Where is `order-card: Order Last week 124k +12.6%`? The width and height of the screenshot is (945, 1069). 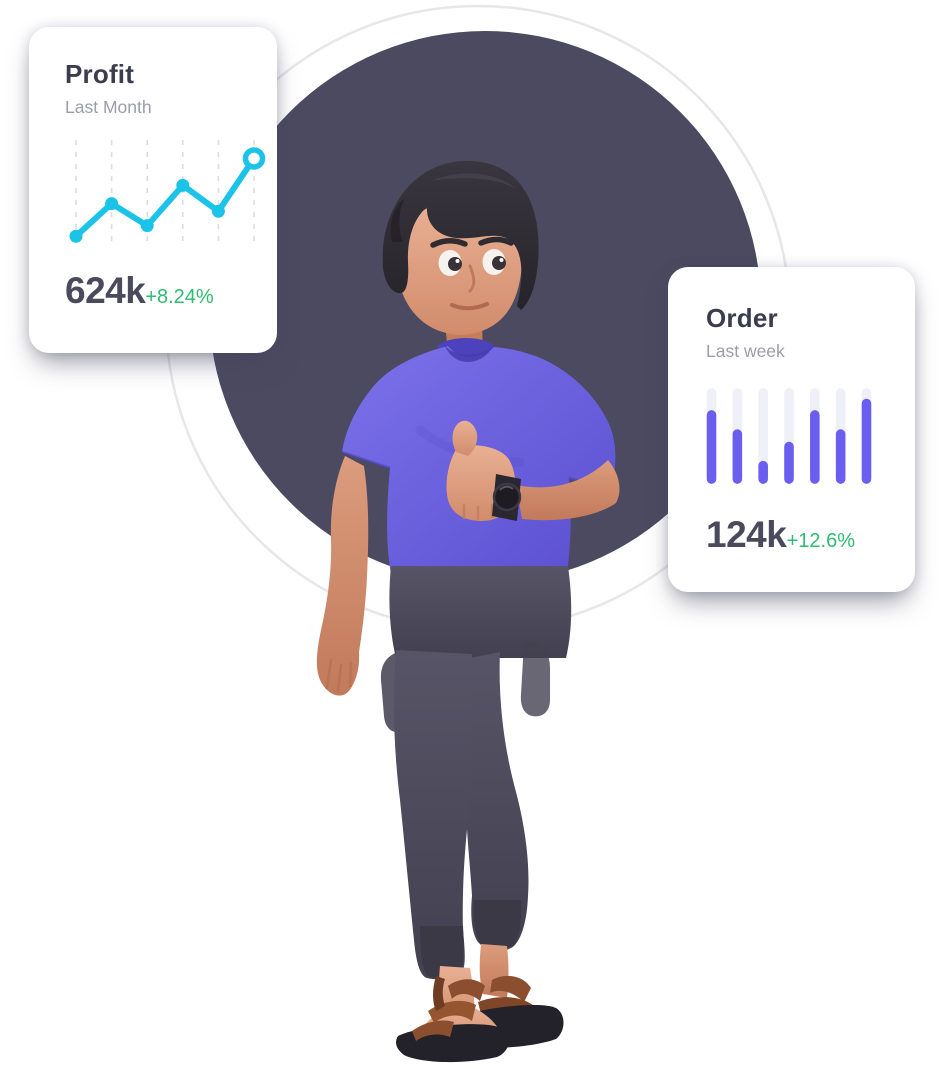 order-card: Order Last week 124k +12.6% is located at coordinates (791, 429).